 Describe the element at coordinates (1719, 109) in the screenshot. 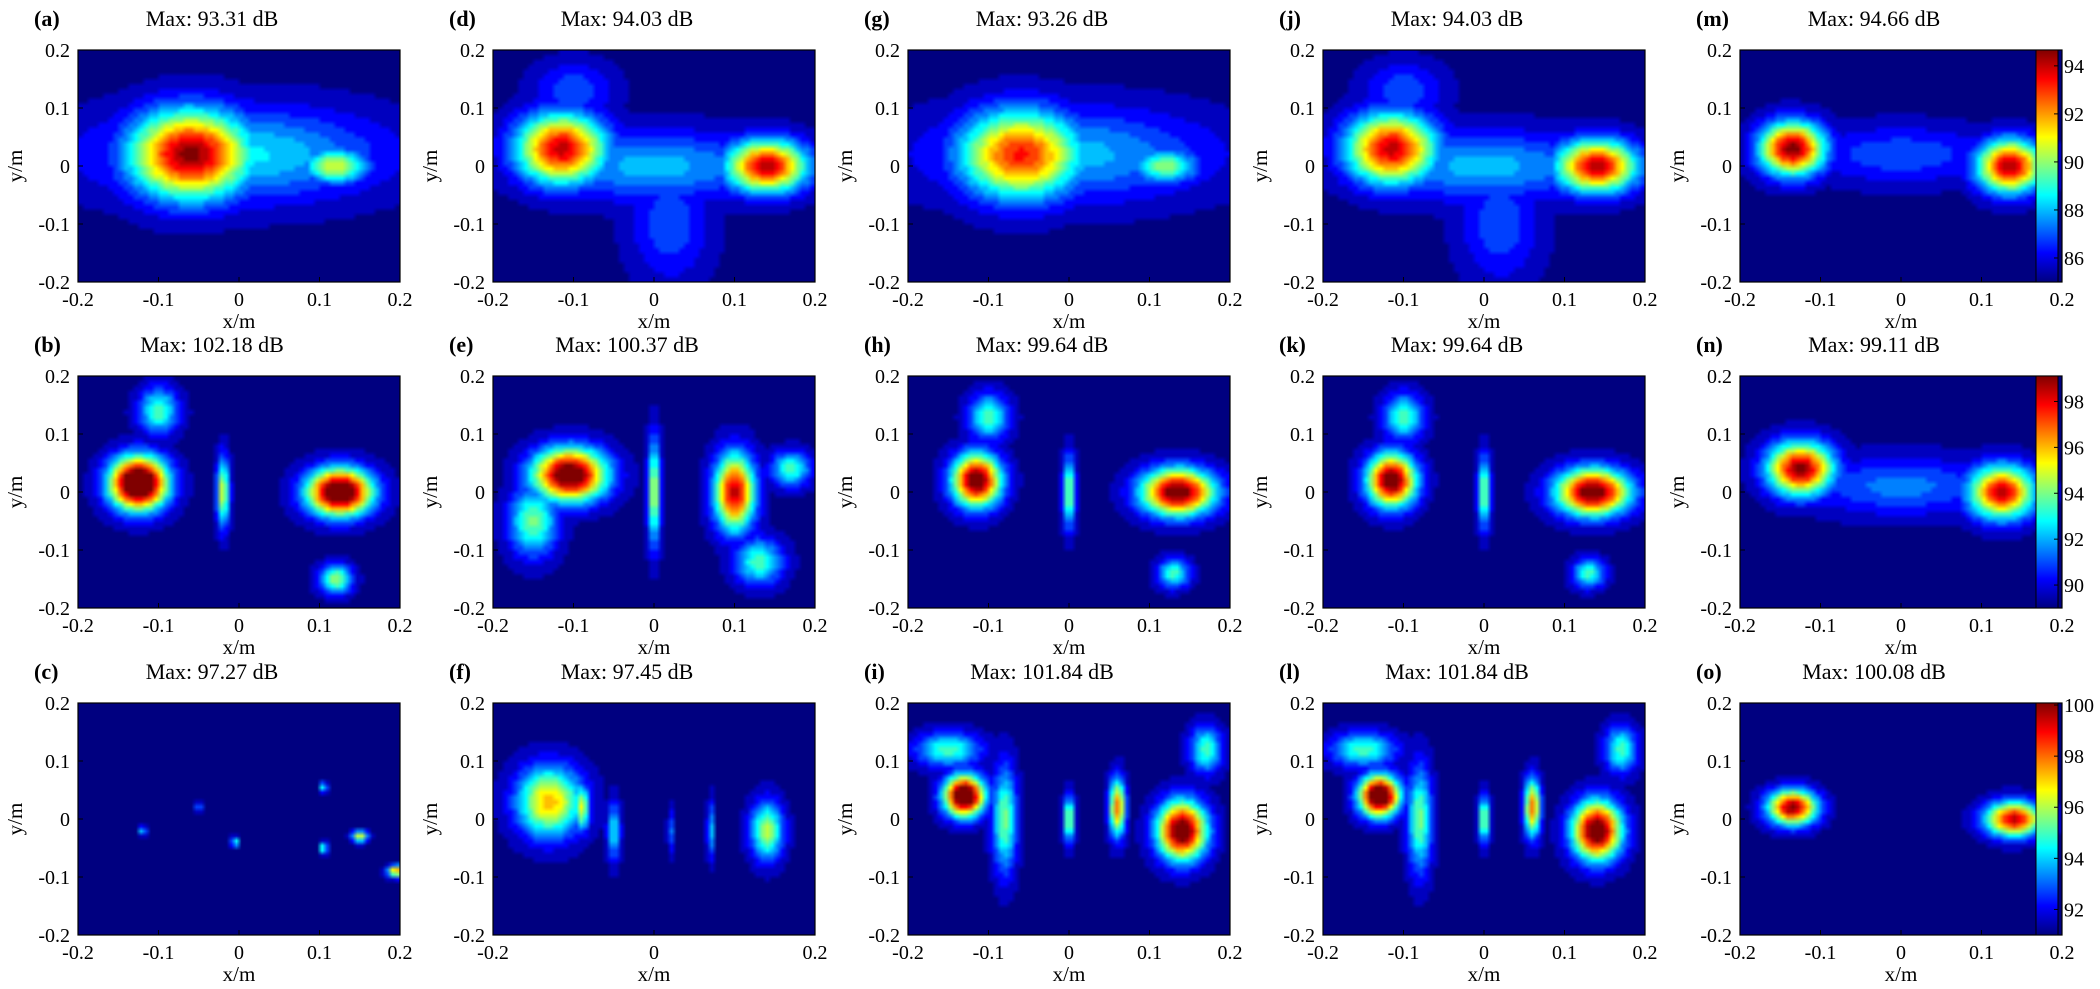

I see `panel-m-ytick-label: 0.1` at that location.